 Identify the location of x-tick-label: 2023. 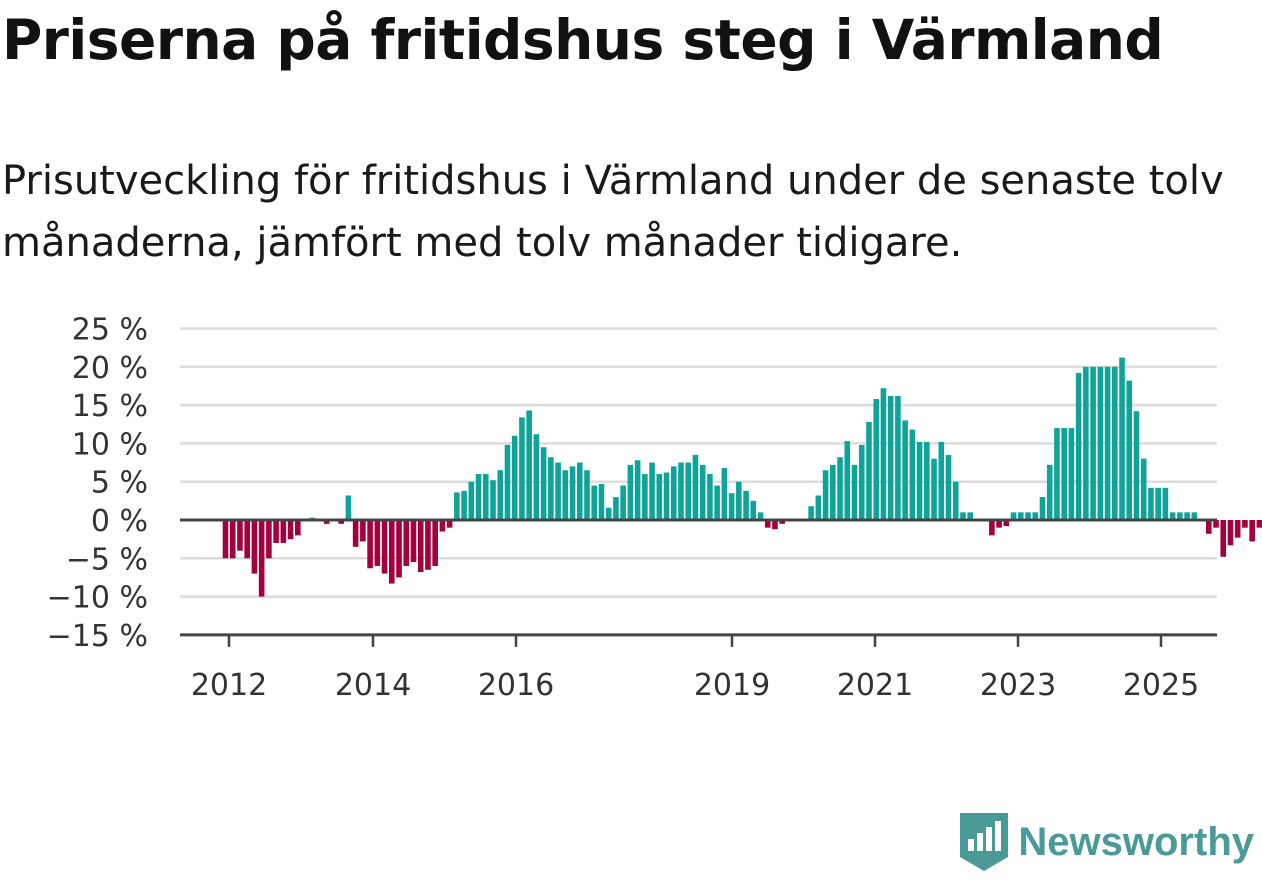
(1018, 685).